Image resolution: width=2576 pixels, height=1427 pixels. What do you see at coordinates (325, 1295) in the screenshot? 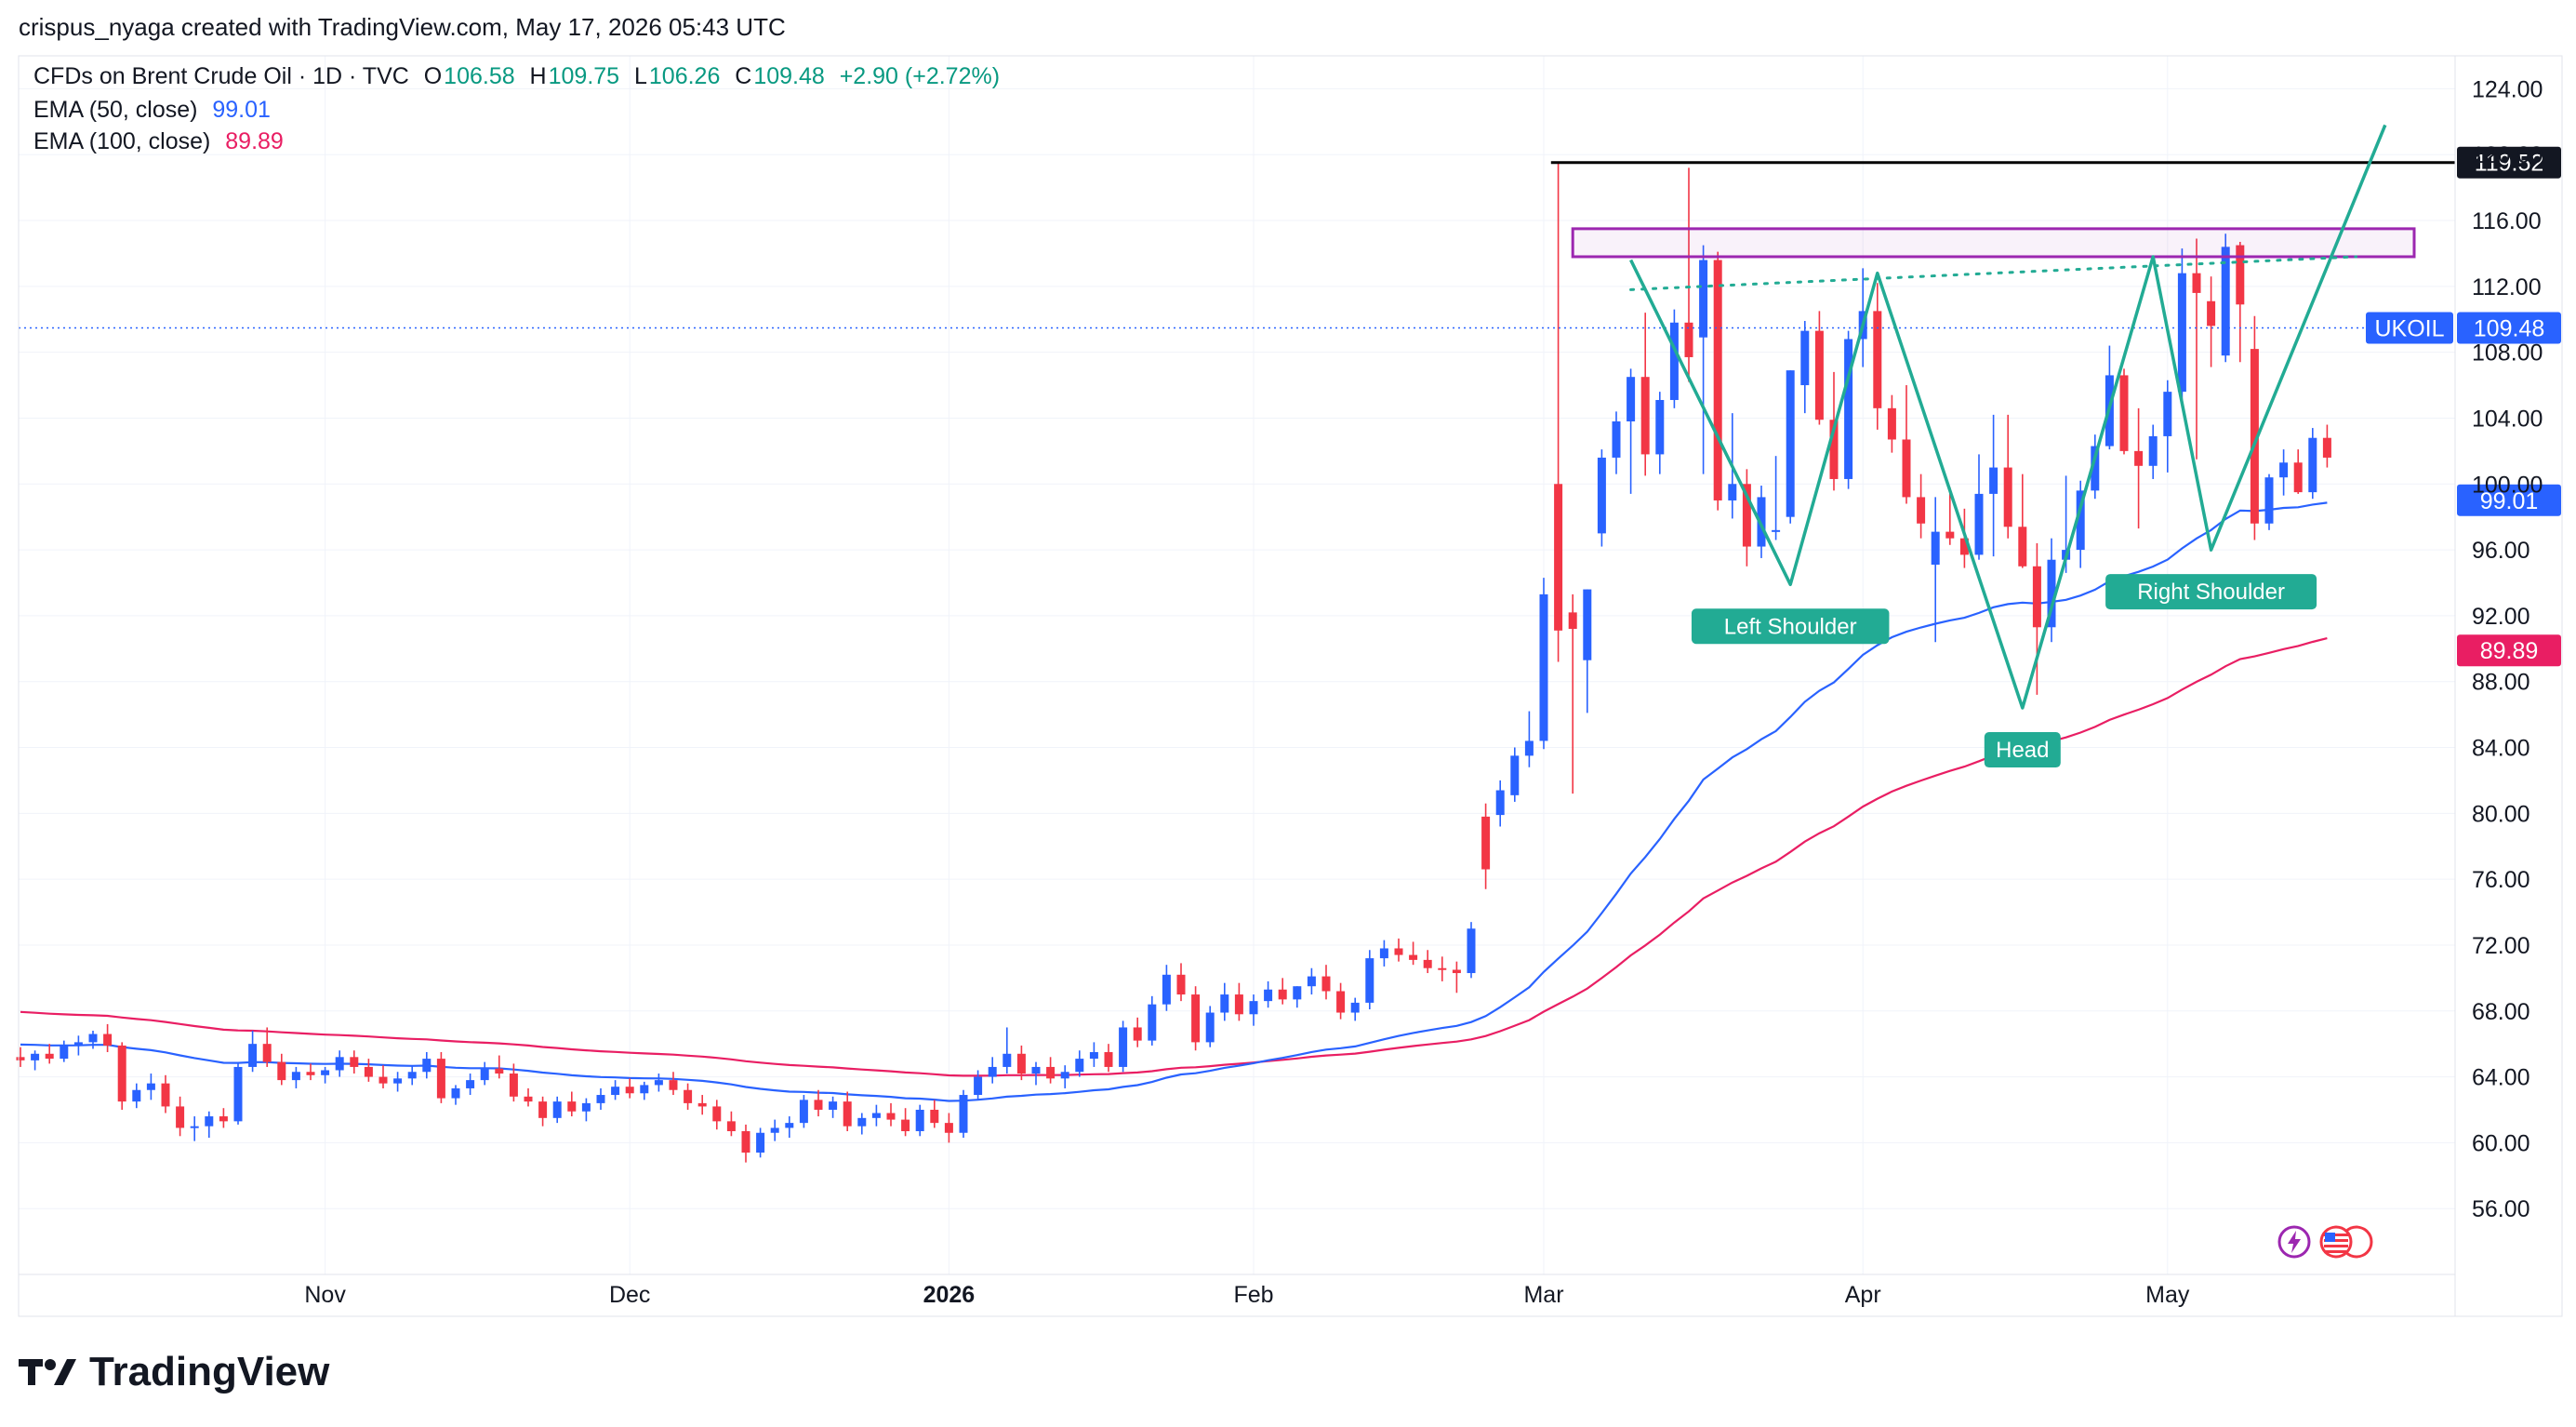
I see `time-tick-label: Nov` at bounding box center [325, 1295].